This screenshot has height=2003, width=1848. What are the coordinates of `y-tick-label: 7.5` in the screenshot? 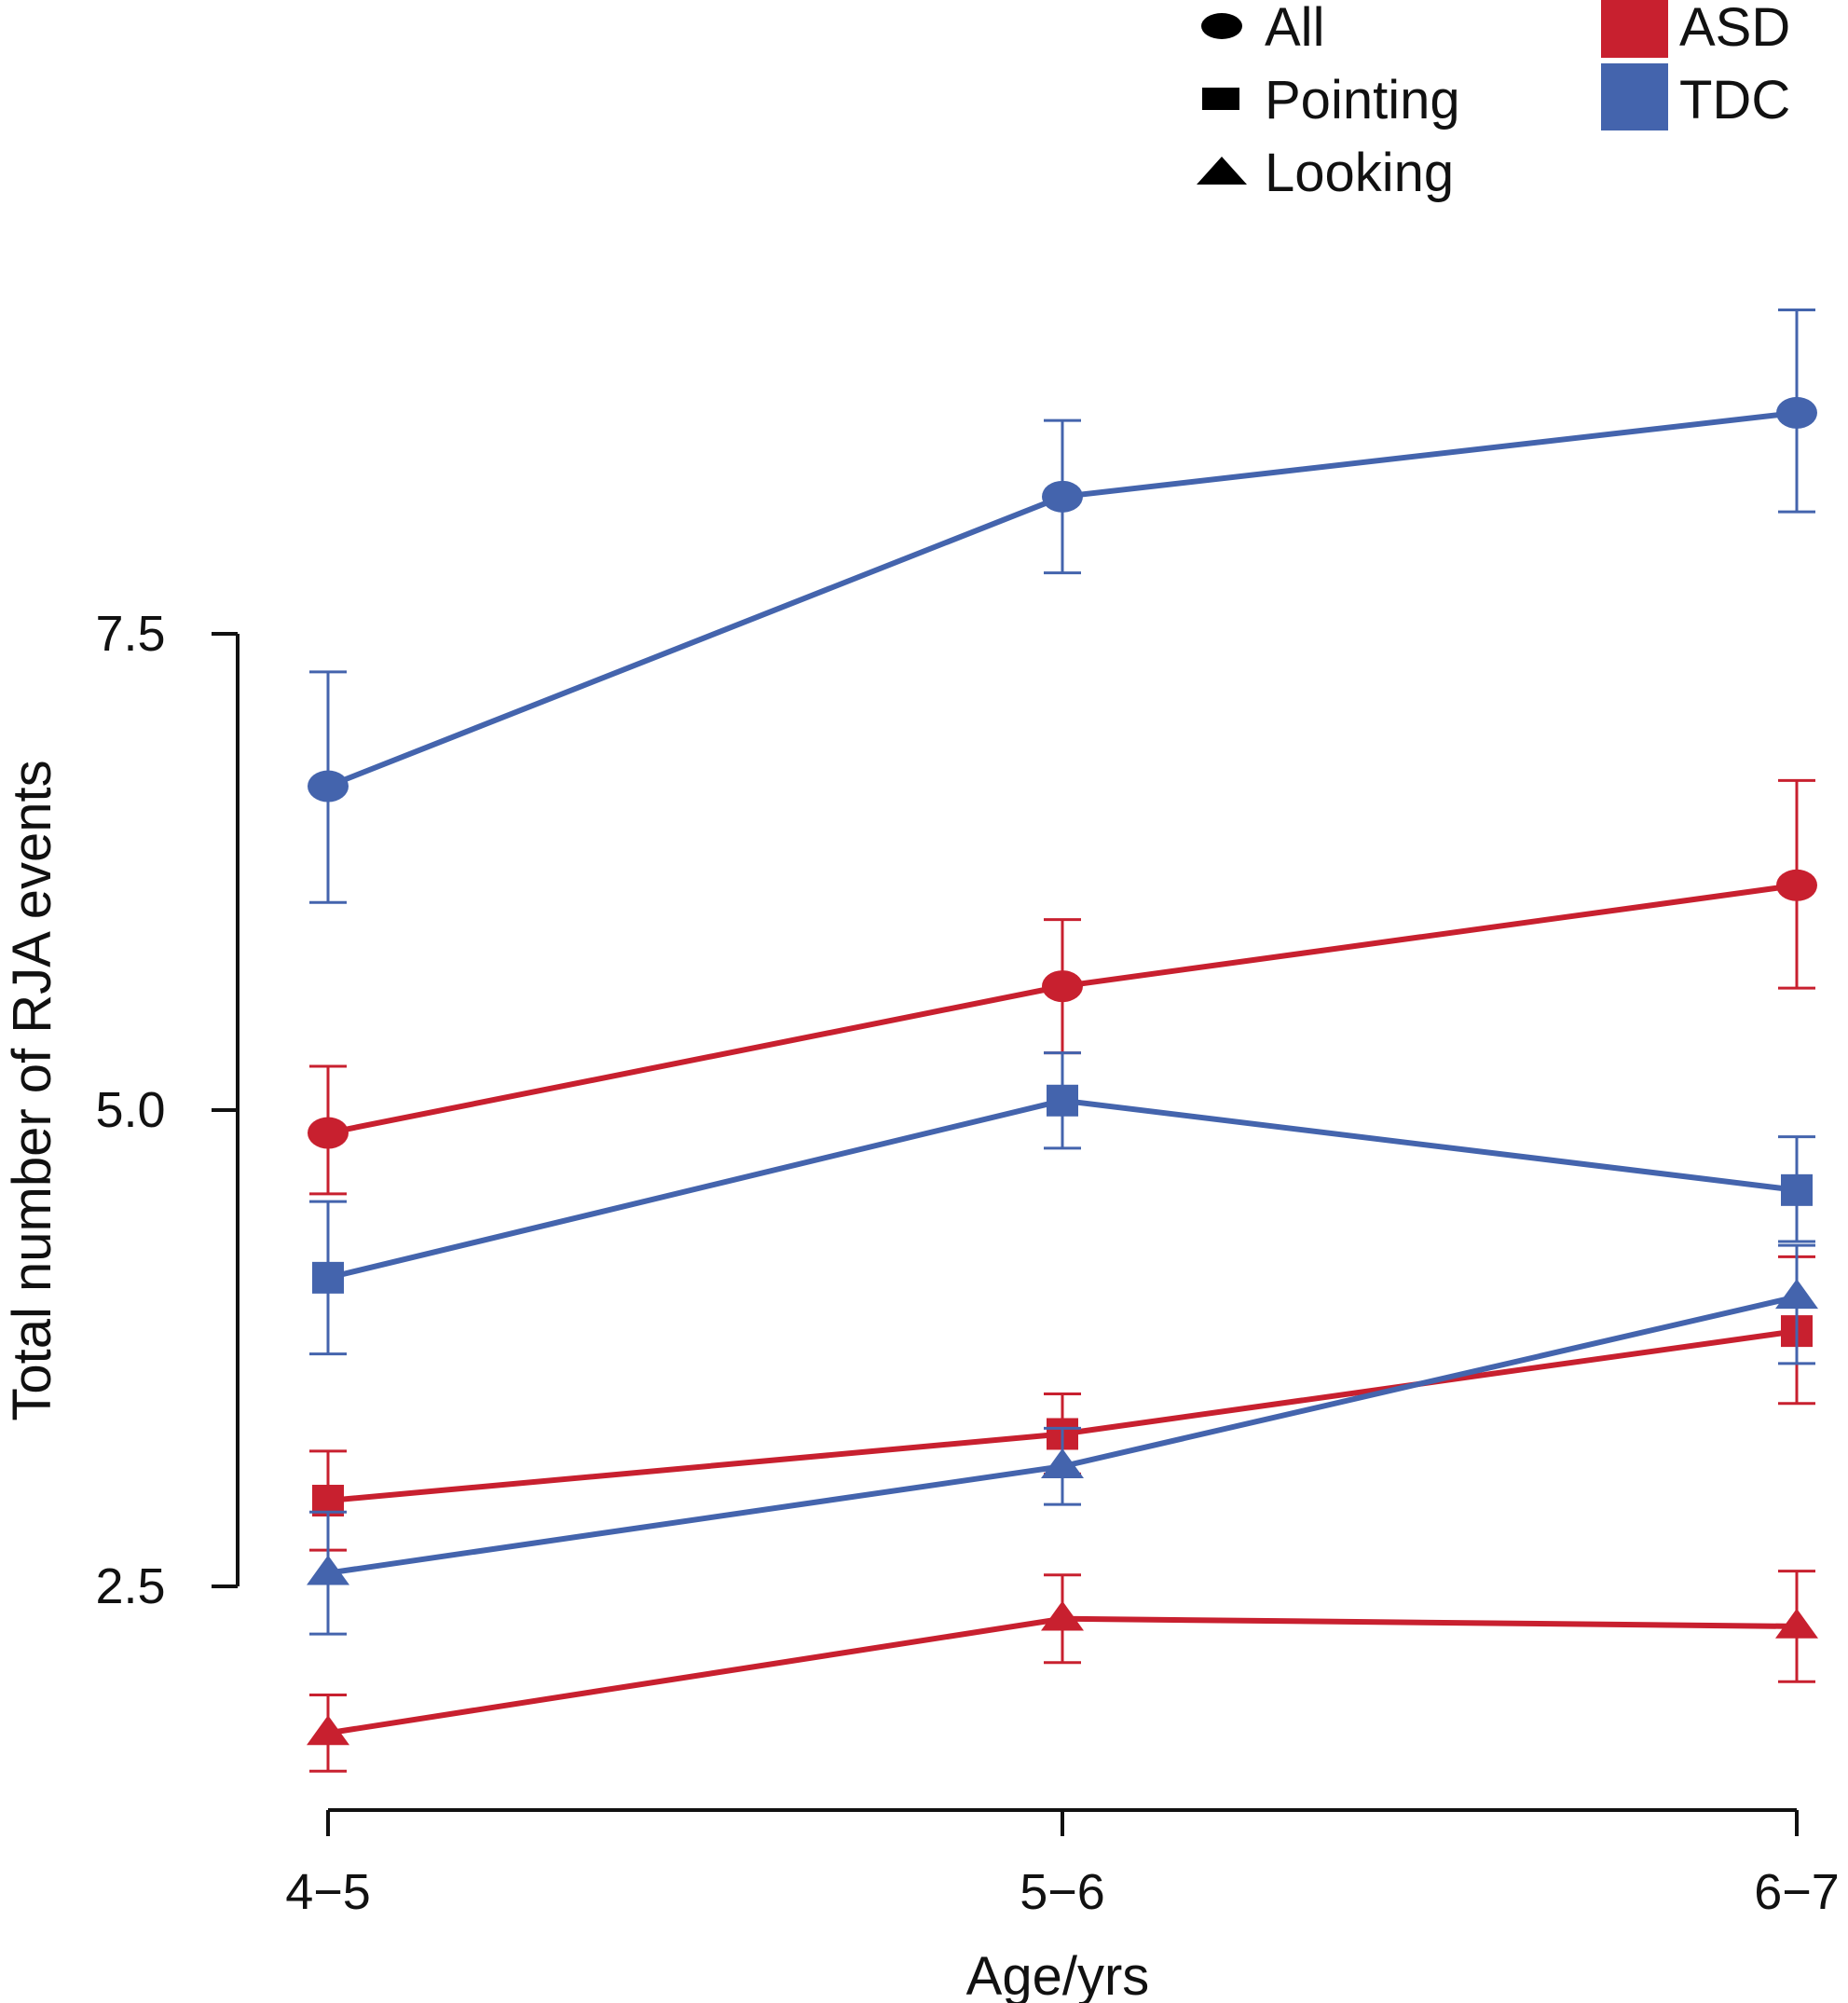 It's located at (130, 634).